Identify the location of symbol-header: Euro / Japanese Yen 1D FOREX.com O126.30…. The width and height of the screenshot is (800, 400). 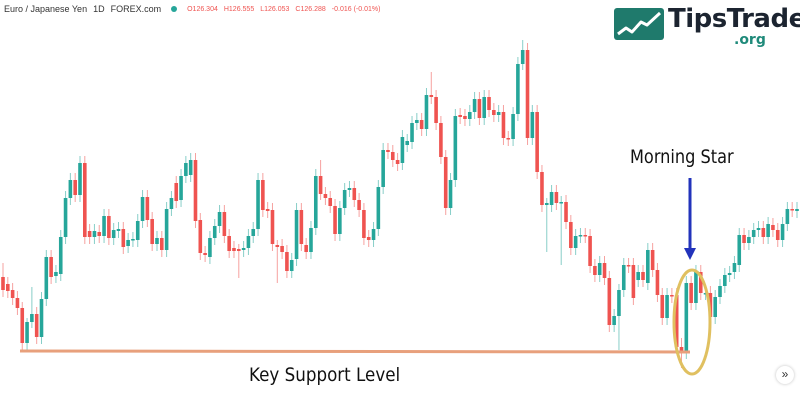
(192, 9).